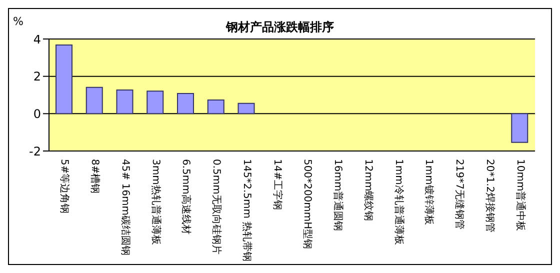 This screenshot has width=560, height=273. What do you see at coordinates (490, 196) in the screenshot?
I see `x-tick-label: 20*1.2焊接钢管` at bounding box center [490, 196].